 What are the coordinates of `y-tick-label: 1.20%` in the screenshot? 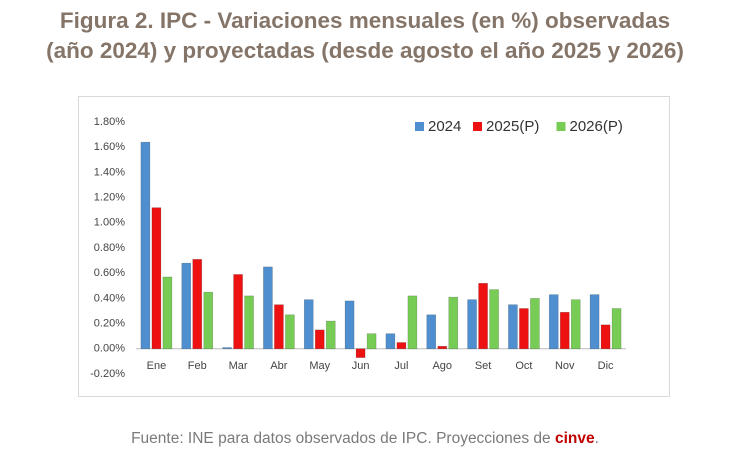 It's located at (109, 198).